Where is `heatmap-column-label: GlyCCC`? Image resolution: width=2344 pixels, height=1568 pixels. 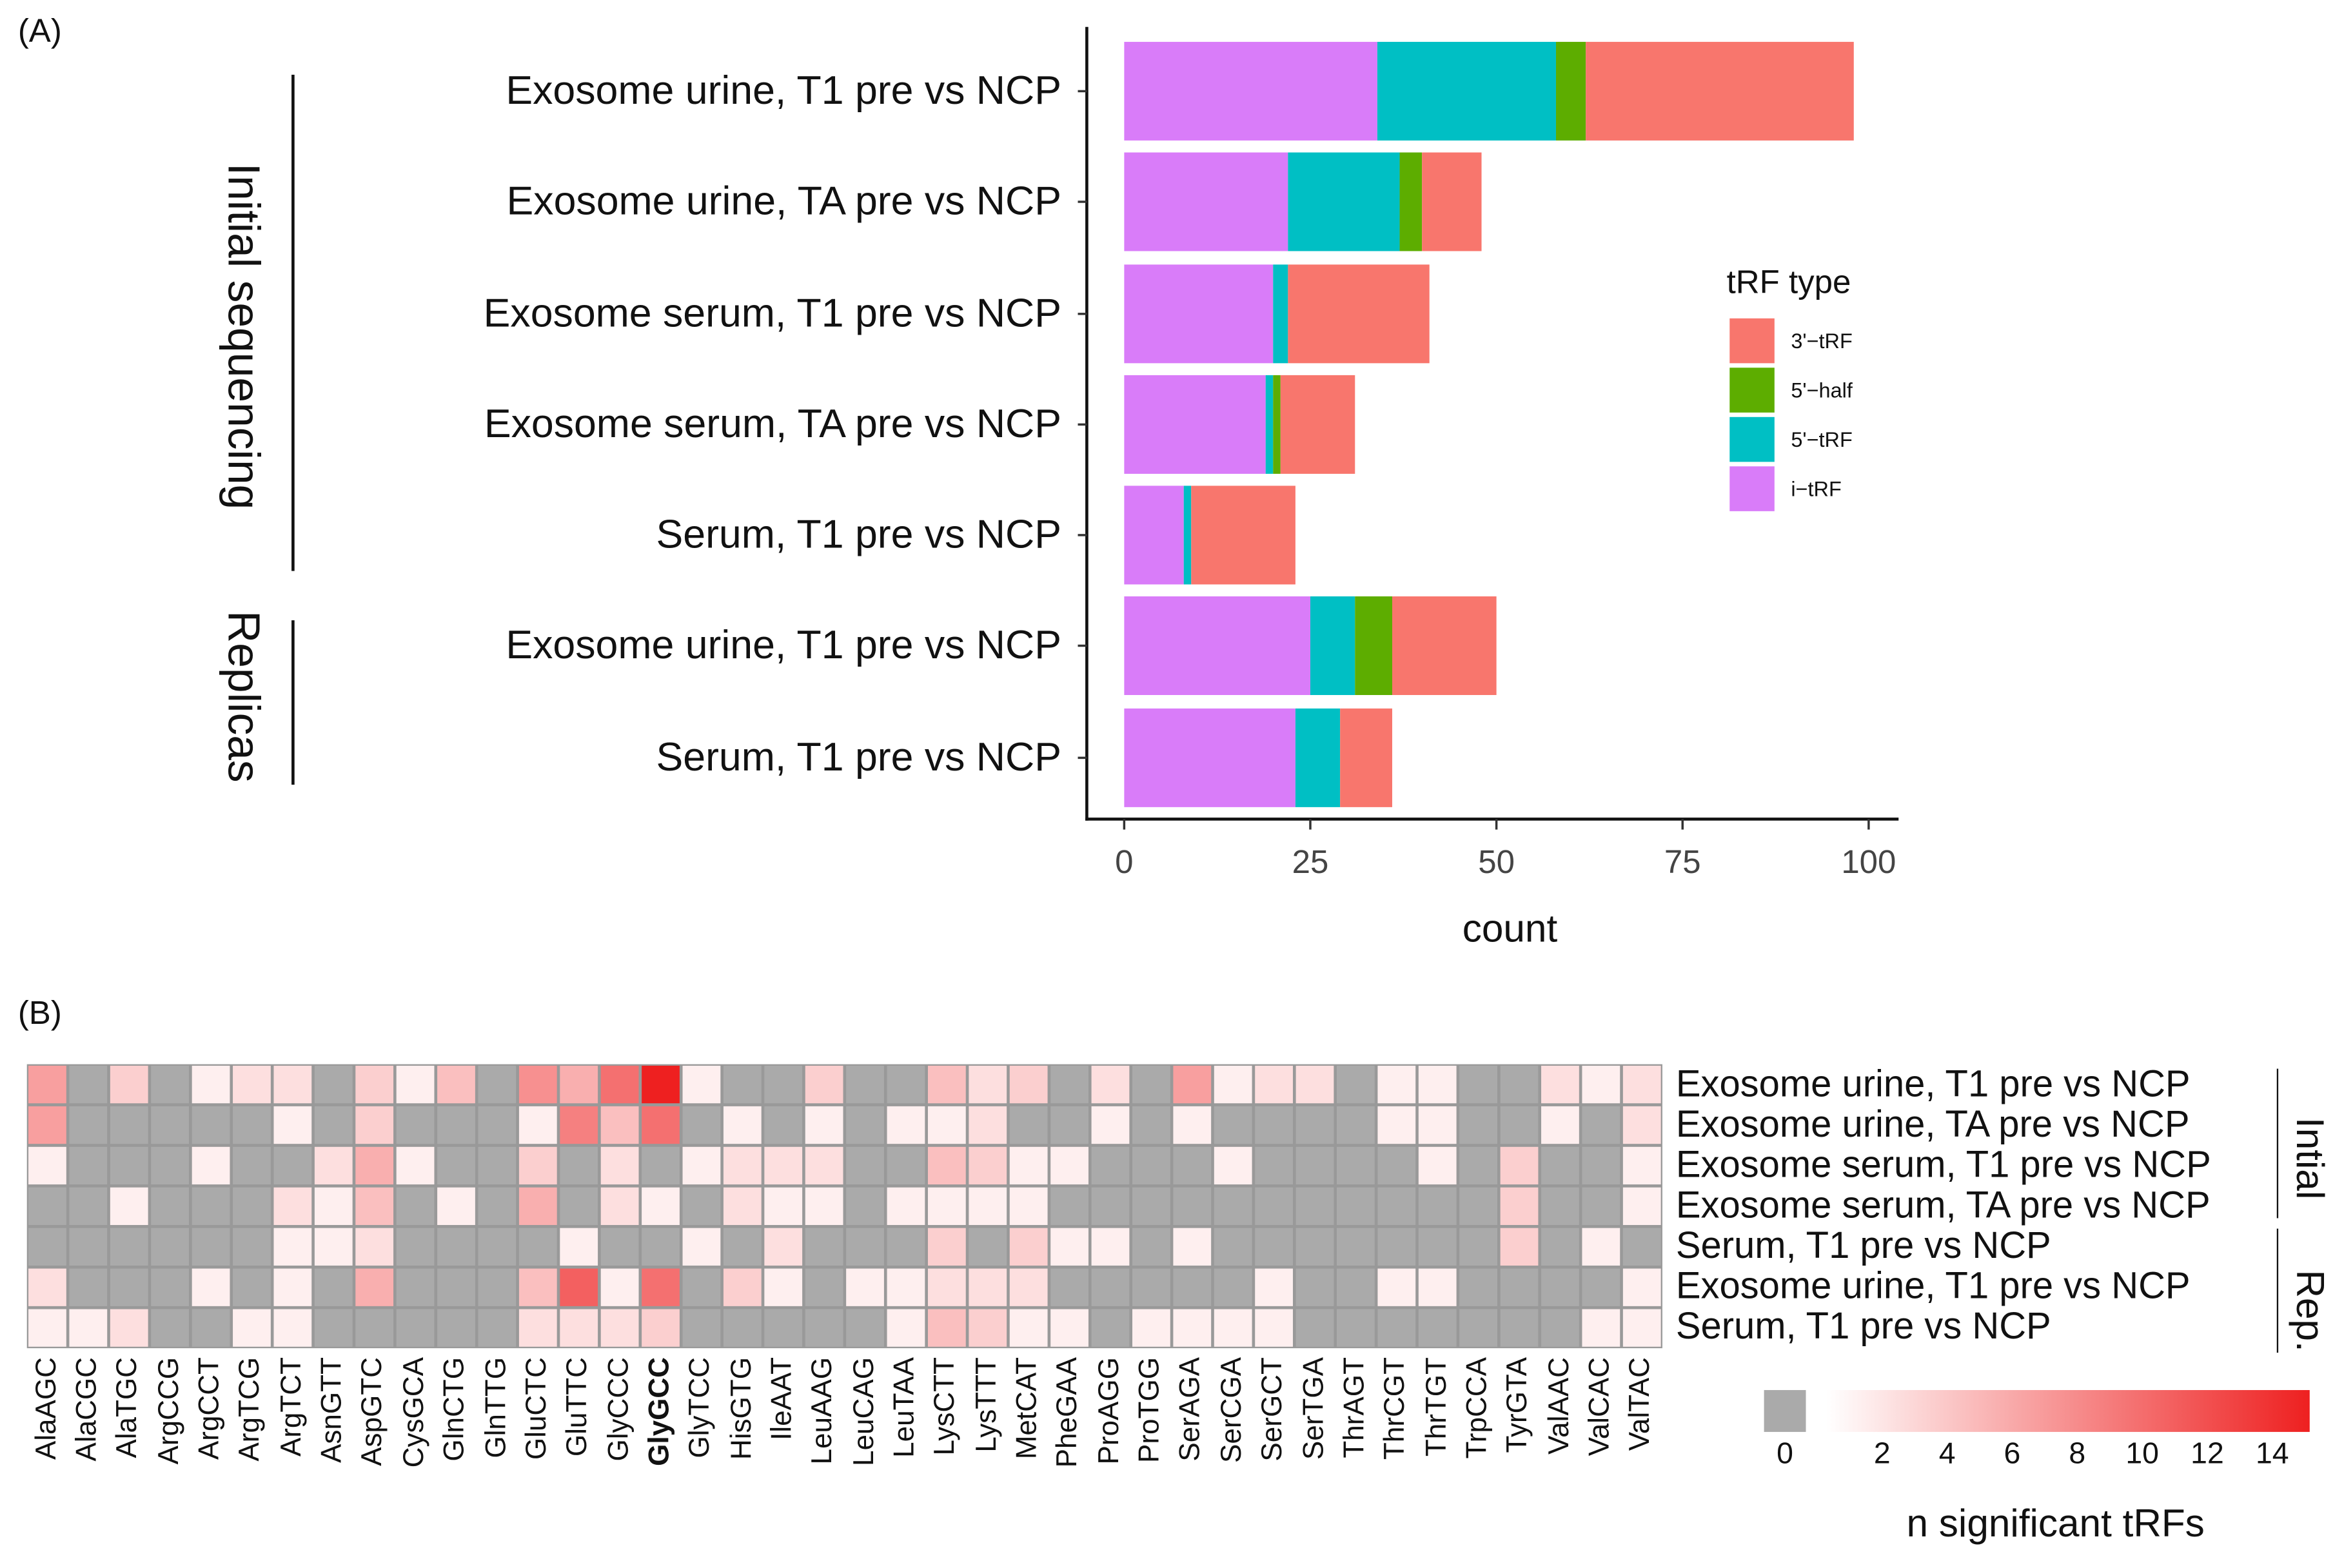 heatmap-column-label: GlyCCC is located at coordinates (619, 1409).